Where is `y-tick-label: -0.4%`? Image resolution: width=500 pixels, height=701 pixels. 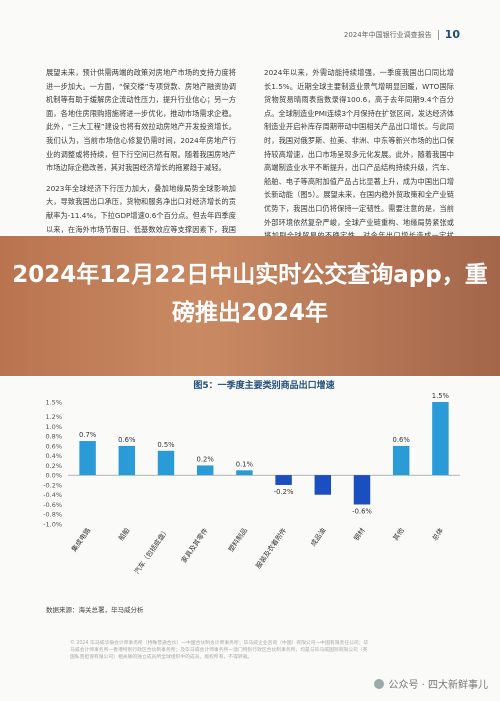
y-tick-label: -0.4% is located at coordinates (52, 495).